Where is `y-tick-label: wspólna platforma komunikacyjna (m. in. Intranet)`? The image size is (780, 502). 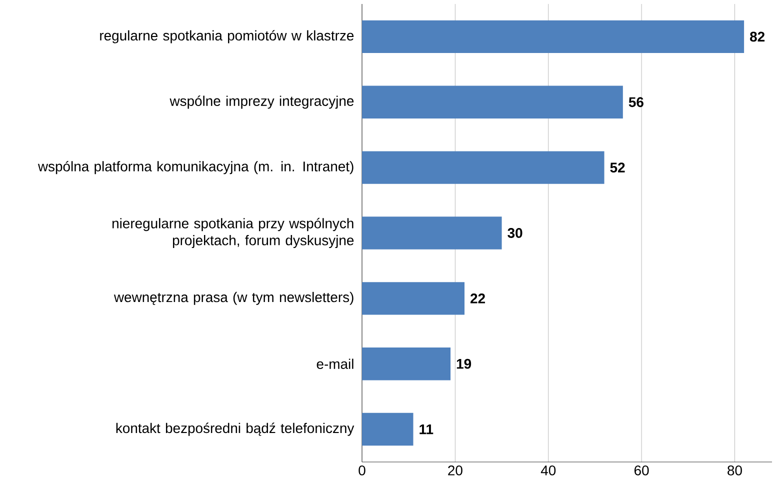 y-tick-label: wspólna platforma komunikacyjna (m. in. Intranet) is located at coordinates (196, 167).